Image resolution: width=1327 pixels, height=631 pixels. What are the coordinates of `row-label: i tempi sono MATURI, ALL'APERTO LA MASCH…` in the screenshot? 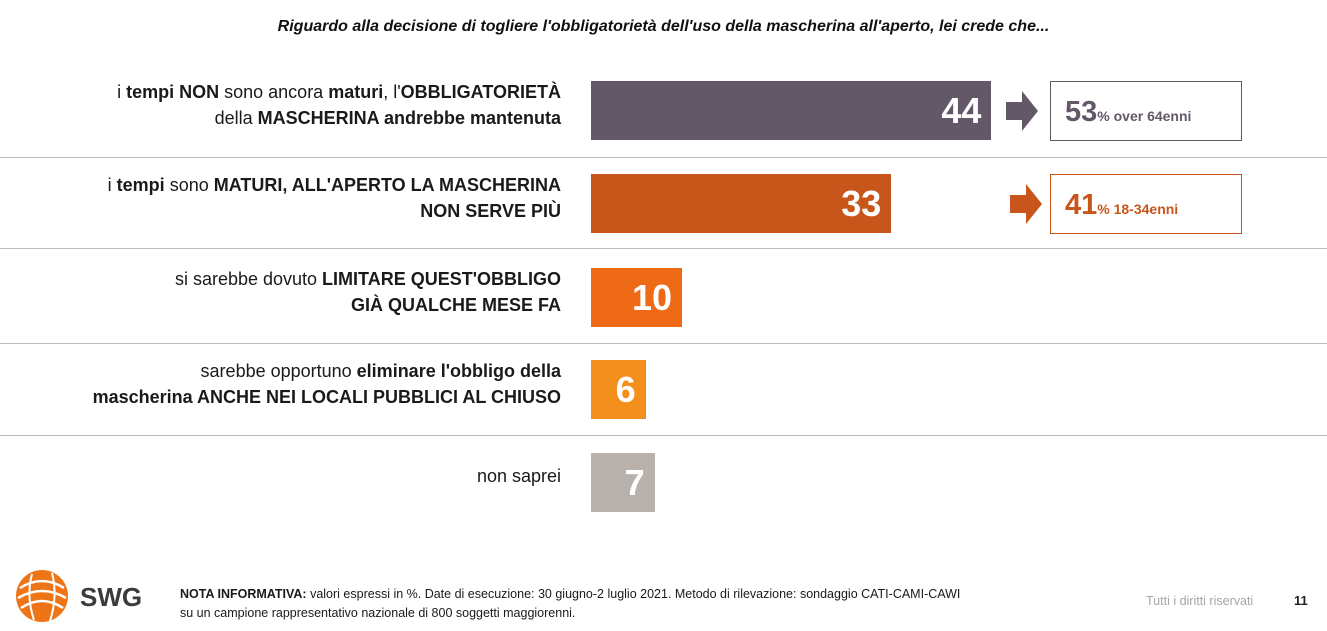 It's located at (334, 198).